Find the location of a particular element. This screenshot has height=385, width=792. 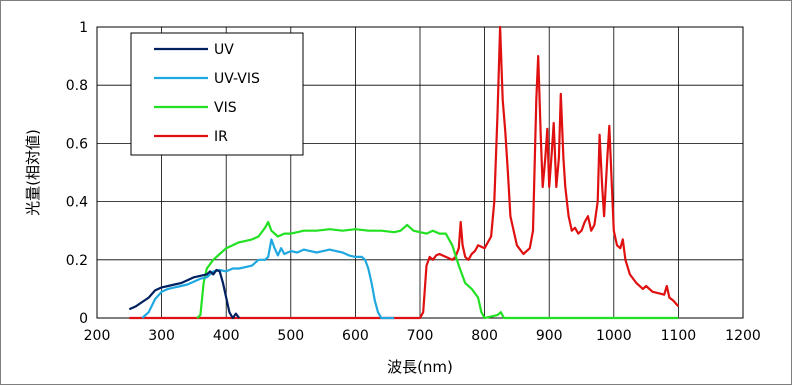

y-tick-label: 0.4 is located at coordinates (77, 203).